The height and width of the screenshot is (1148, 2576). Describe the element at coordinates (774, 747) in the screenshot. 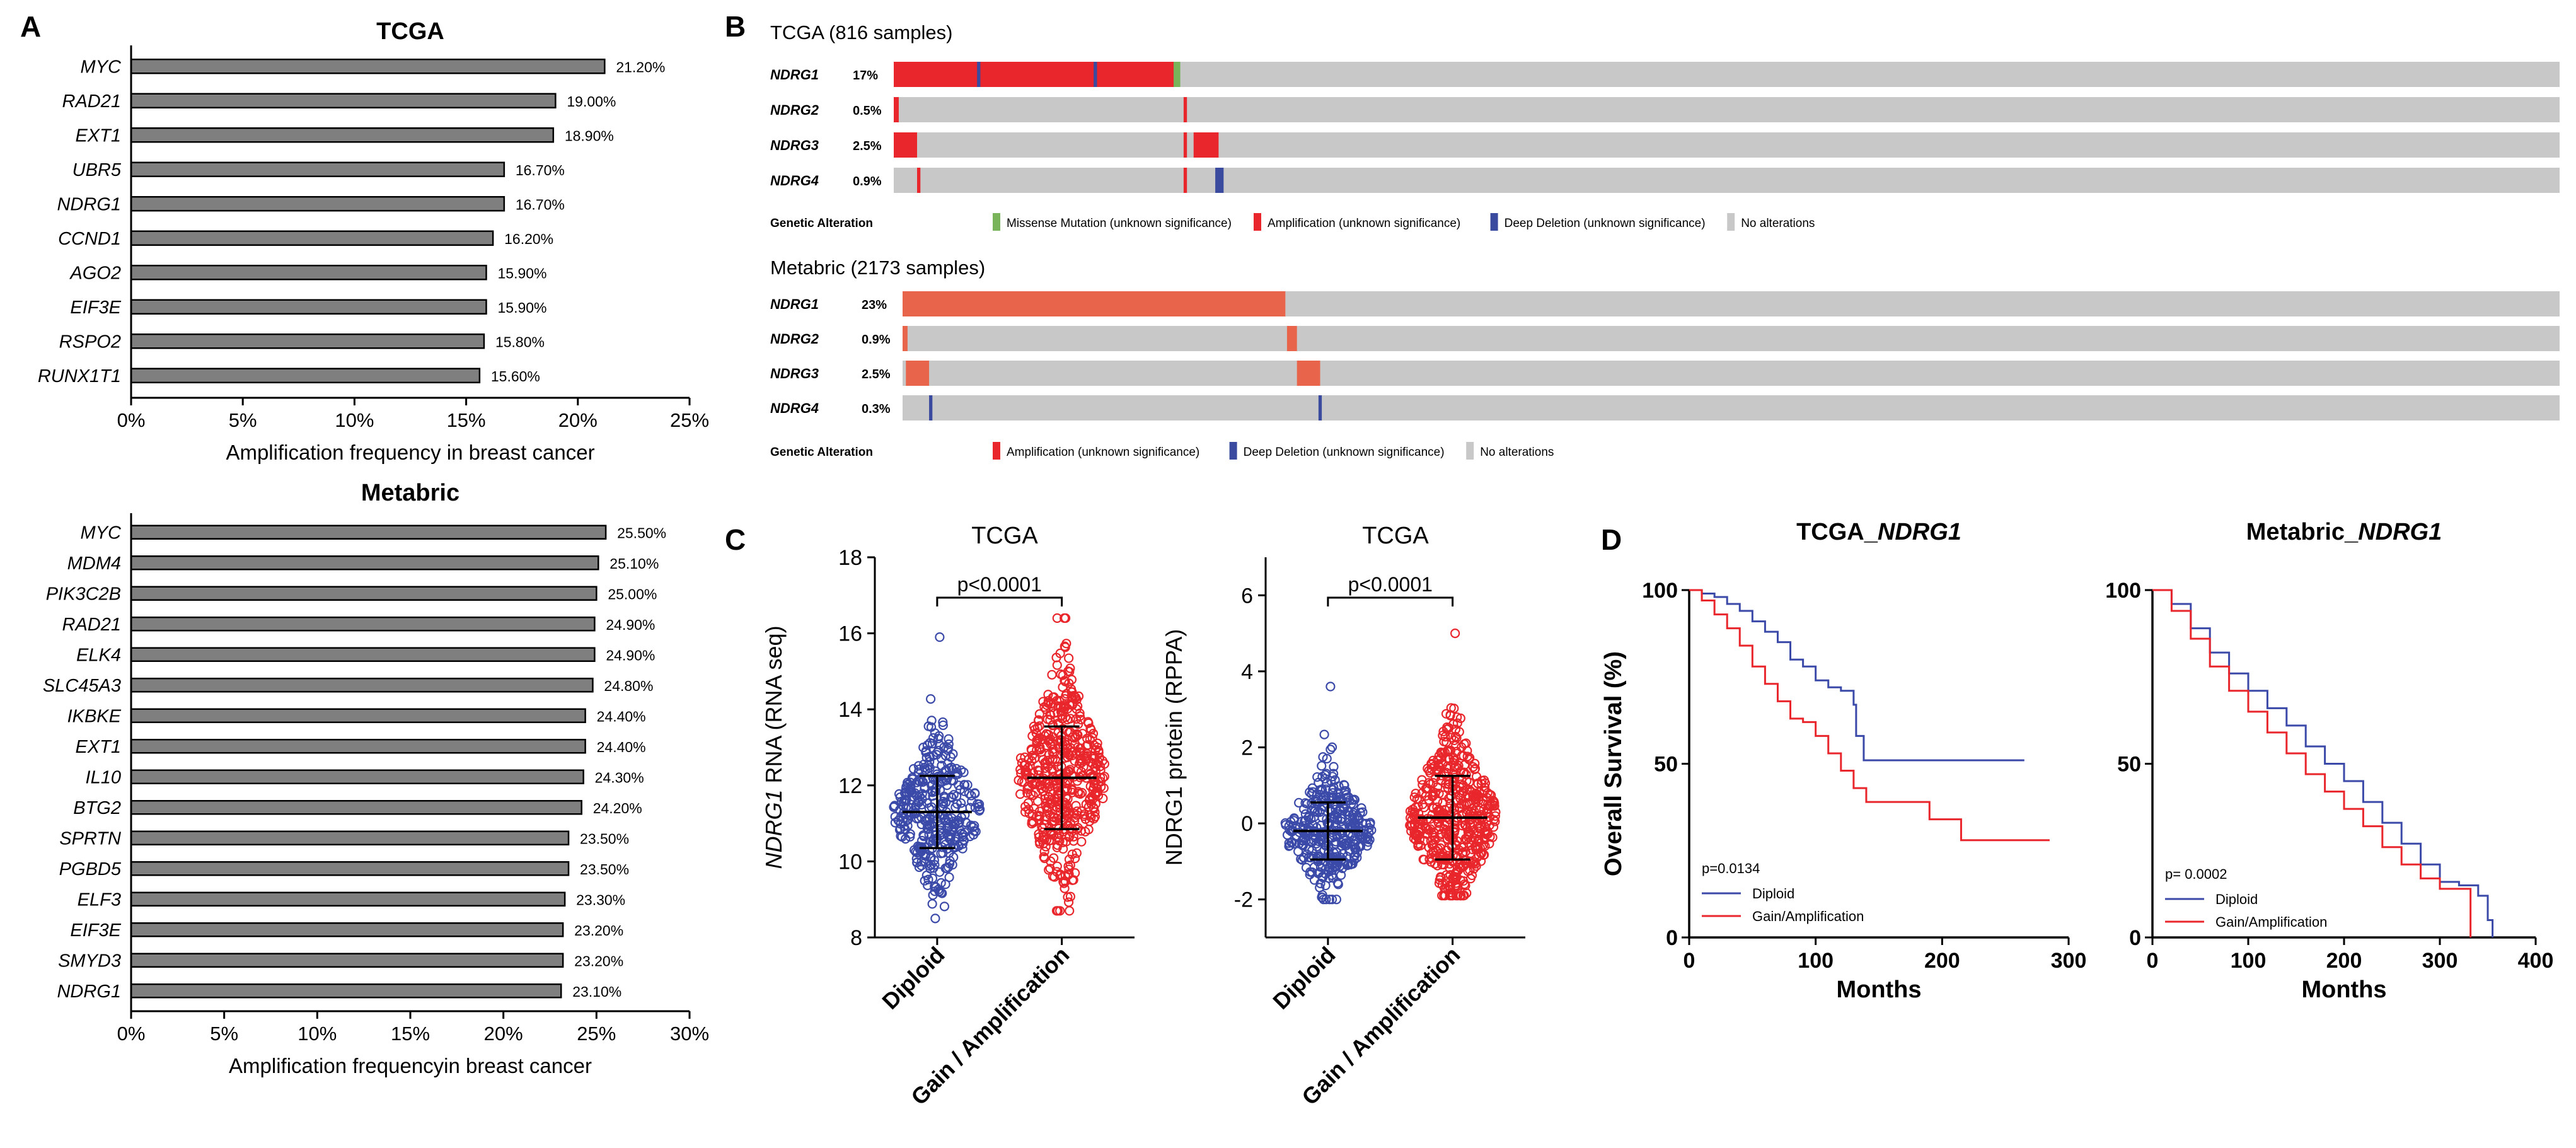

I see `y-axis-title: NDRG1 RNA (RNA seq)` at that location.